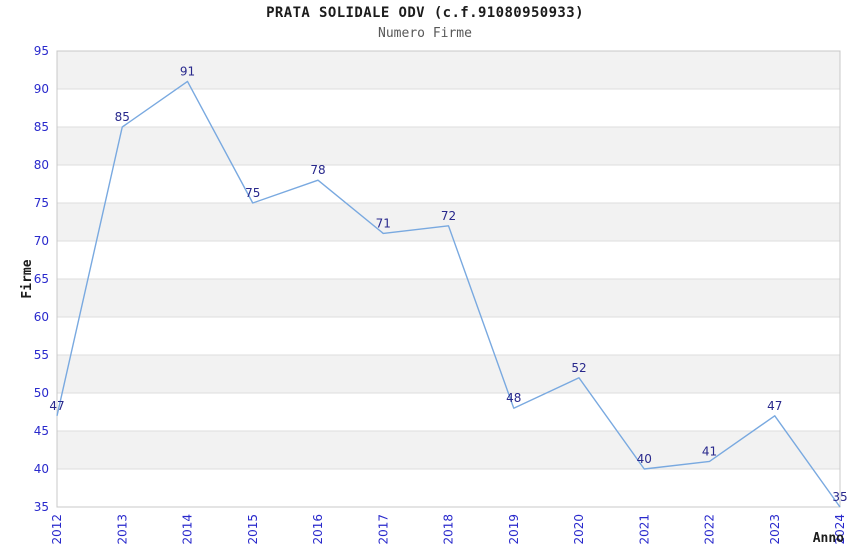  What do you see at coordinates (41, 241) in the screenshot?
I see `y-tick-label: 70` at bounding box center [41, 241].